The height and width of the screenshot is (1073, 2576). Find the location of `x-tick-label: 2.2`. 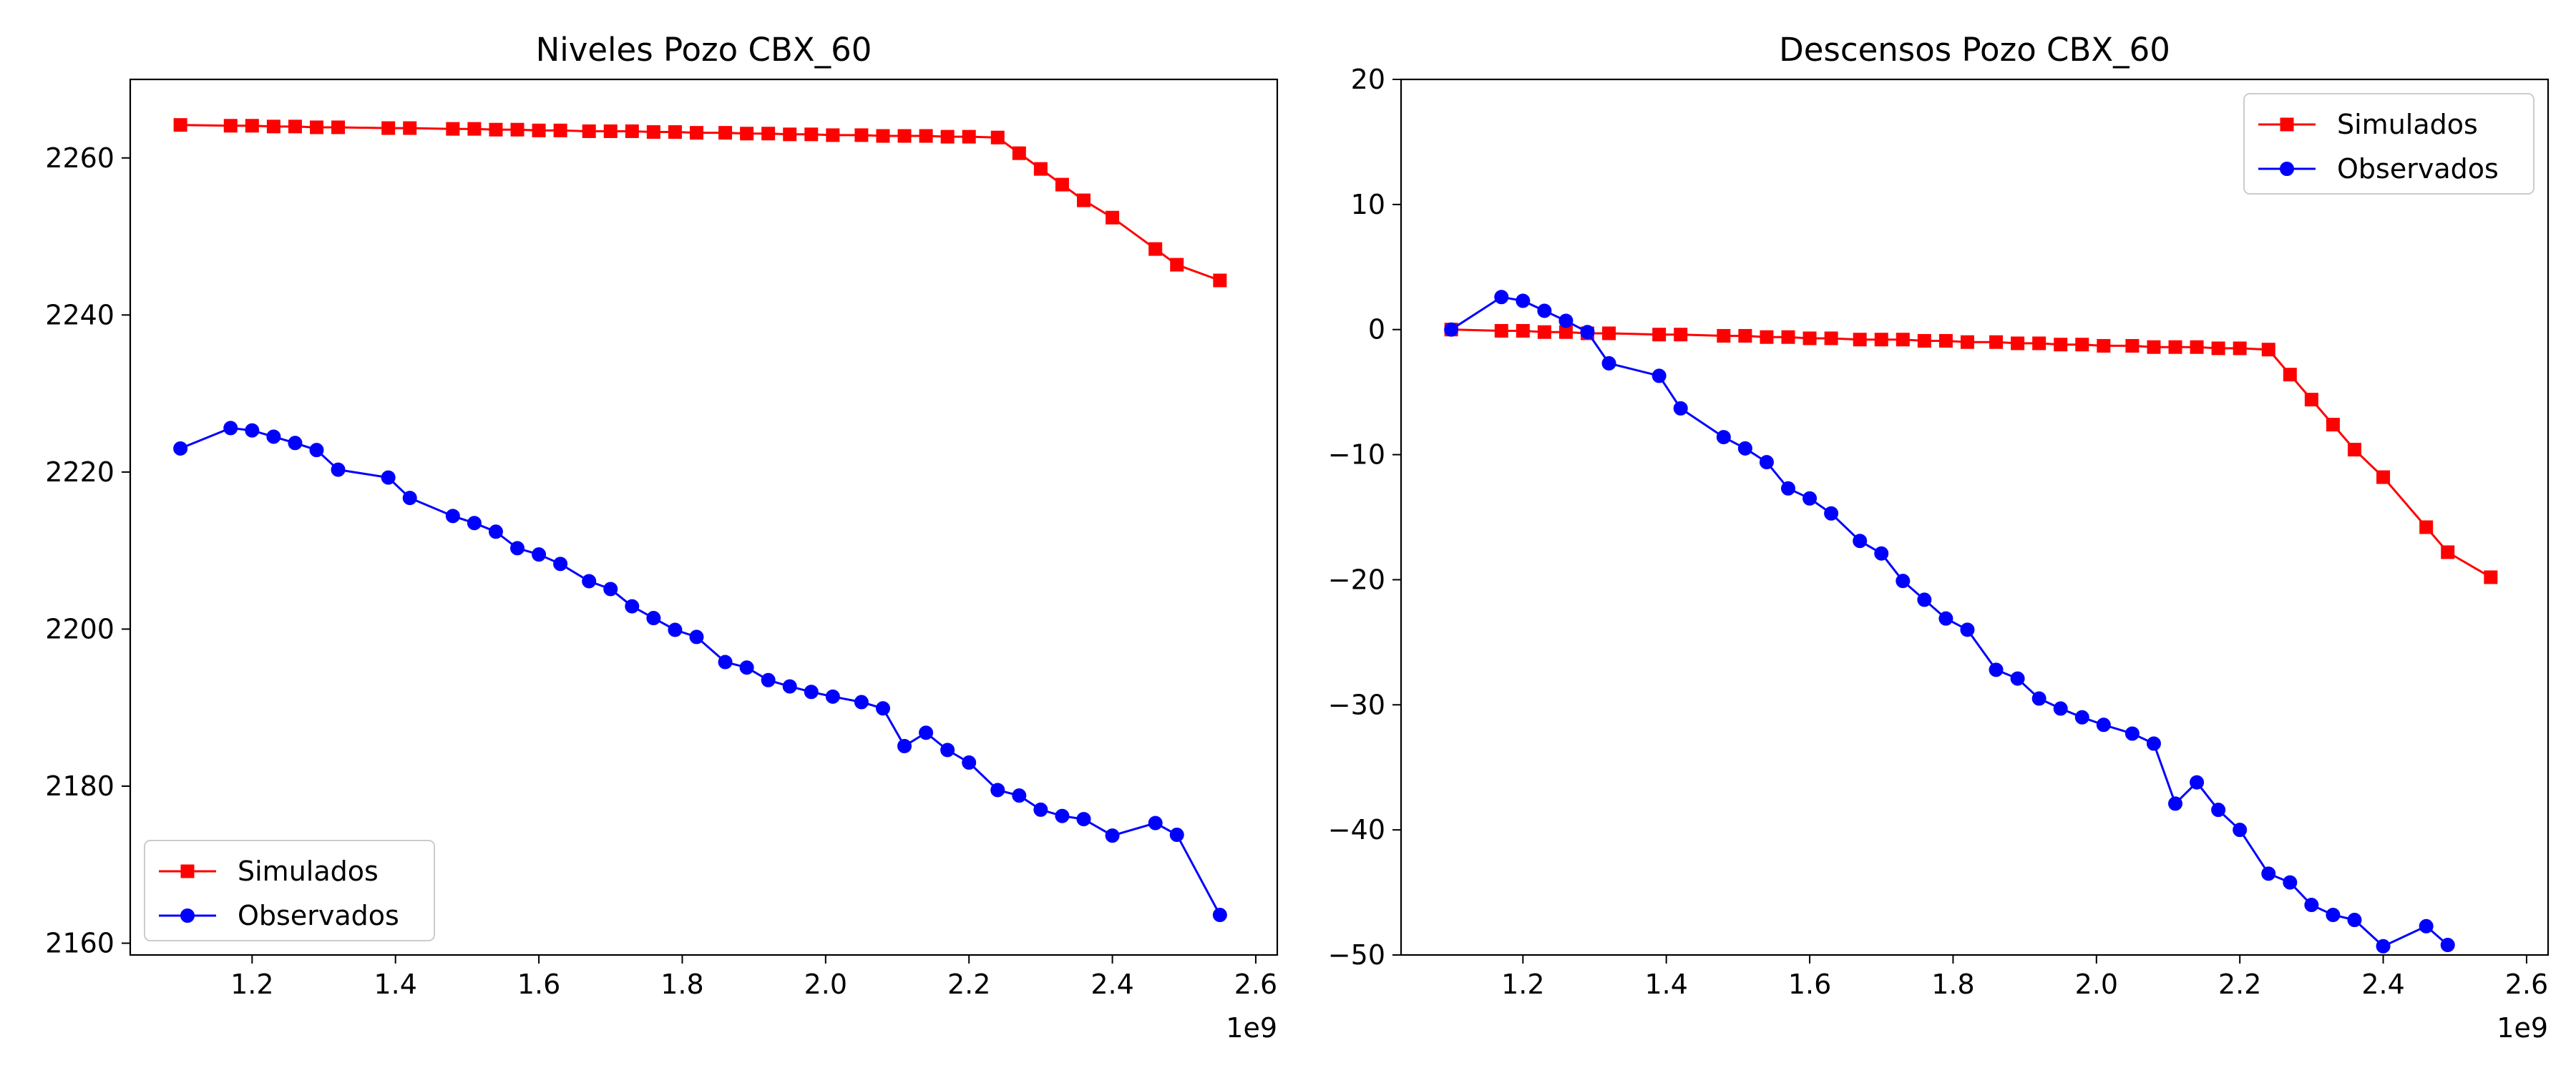

x-tick-label: 2.2 is located at coordinates (968, 984).